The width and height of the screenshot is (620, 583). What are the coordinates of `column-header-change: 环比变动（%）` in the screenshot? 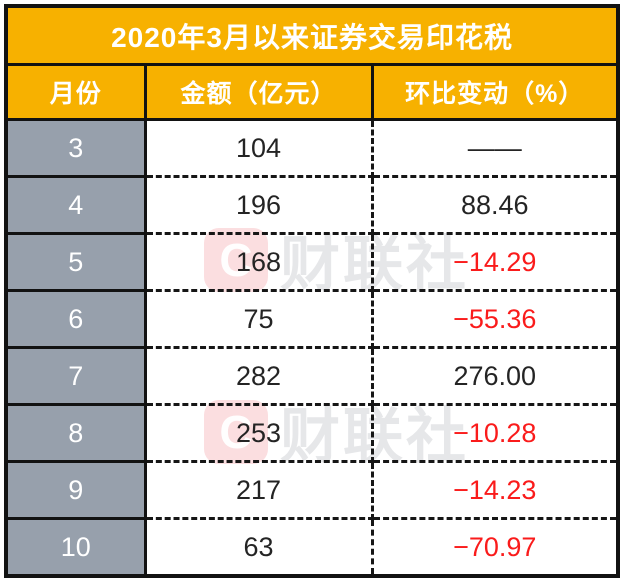 It's located at (495, 92).